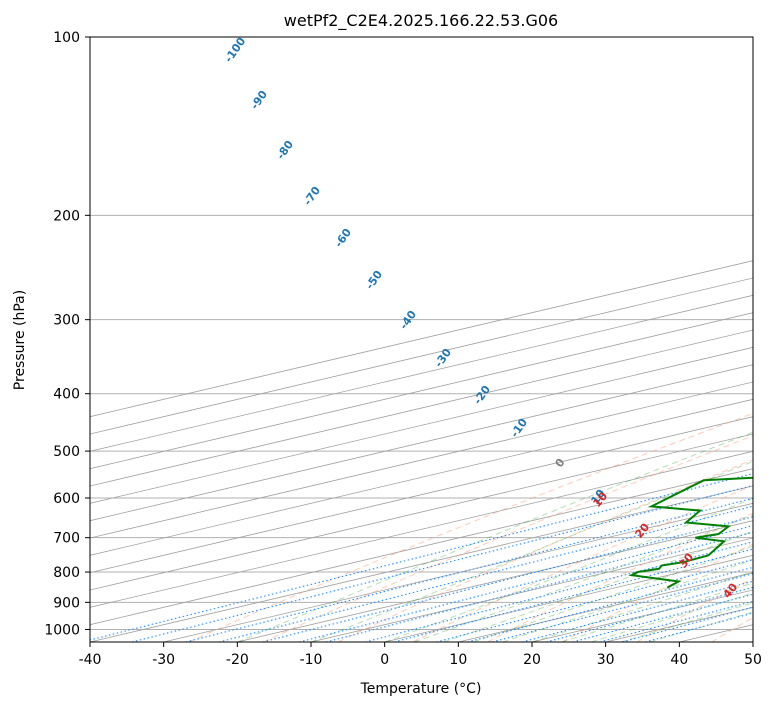 Image resolution: width=775 pixels, height=708 pixels. I want to click on y-tick-label: 400, so click(66, 395).